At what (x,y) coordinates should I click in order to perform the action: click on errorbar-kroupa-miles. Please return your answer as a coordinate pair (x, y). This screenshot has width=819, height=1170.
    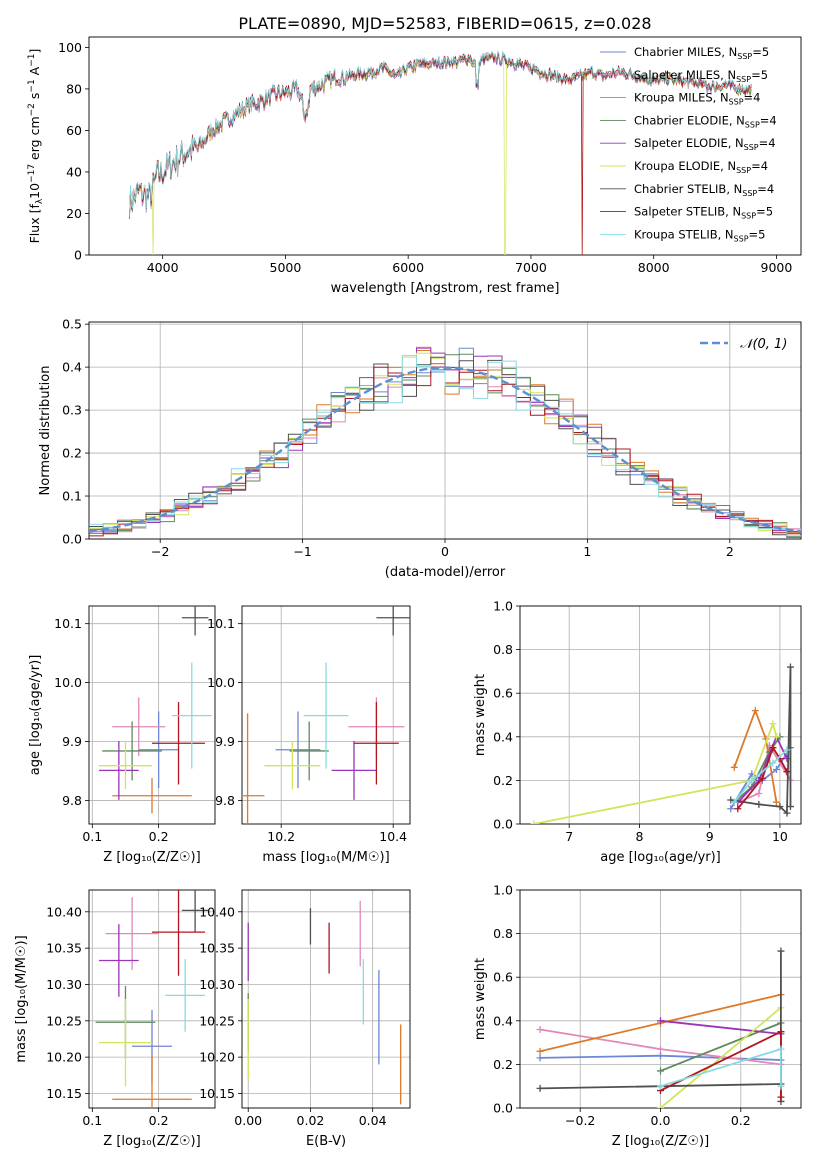
    Looking at the image, I should click on (253, 768).